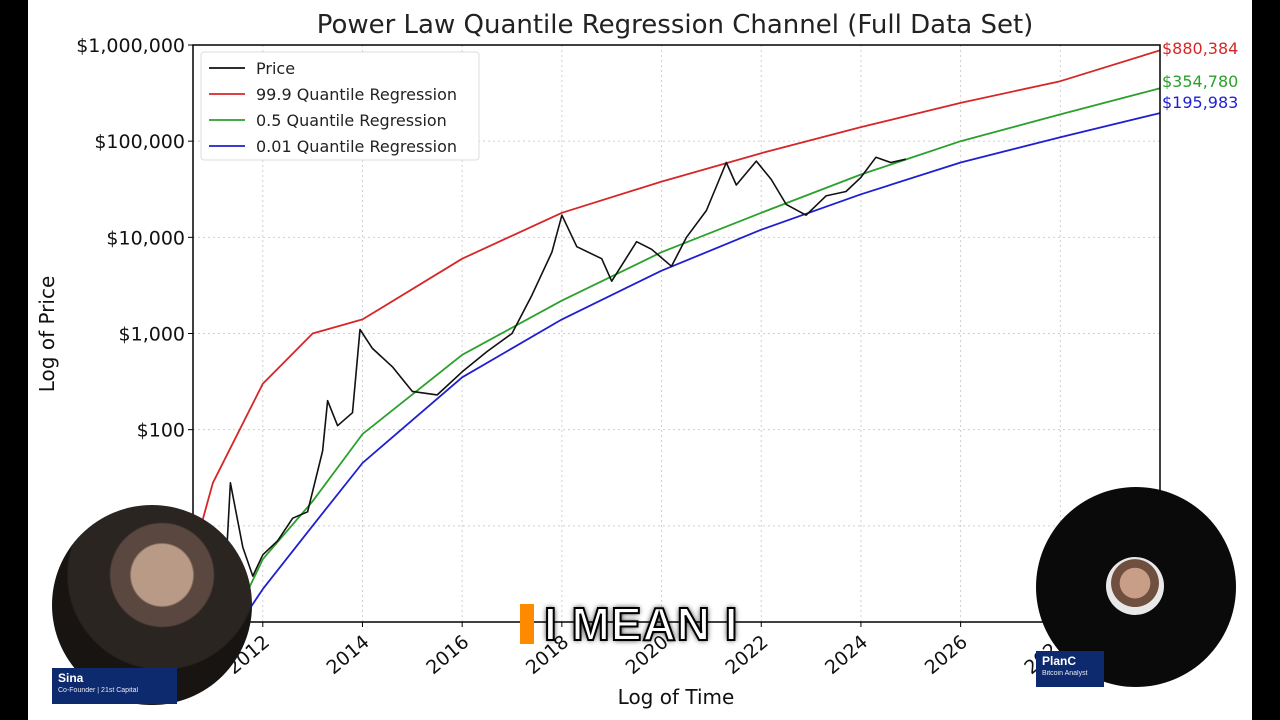 This screenshot has width=1280, height=720. Describe the element at coordinates (1065, 673) in the screenshot. I see `guest-role-right: Bitcoin Analyst` at that location.